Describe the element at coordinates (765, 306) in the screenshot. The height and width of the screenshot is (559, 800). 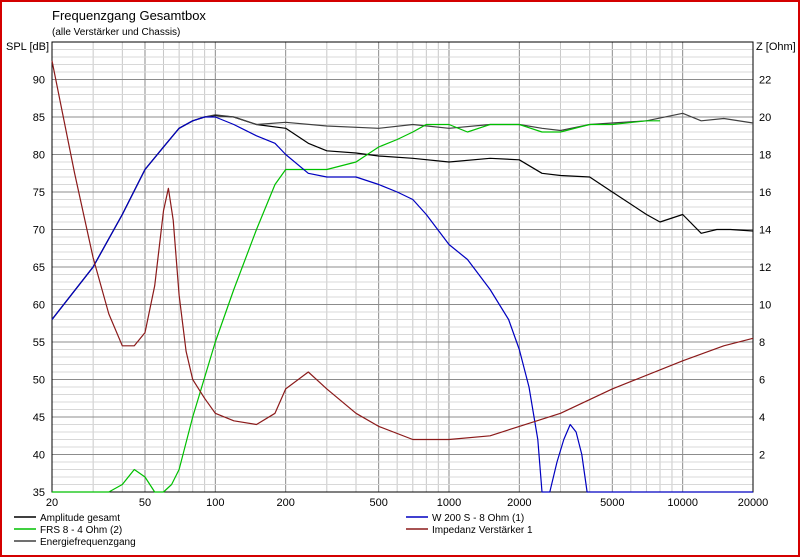
I see `y2-tick-label: 10` at that location.